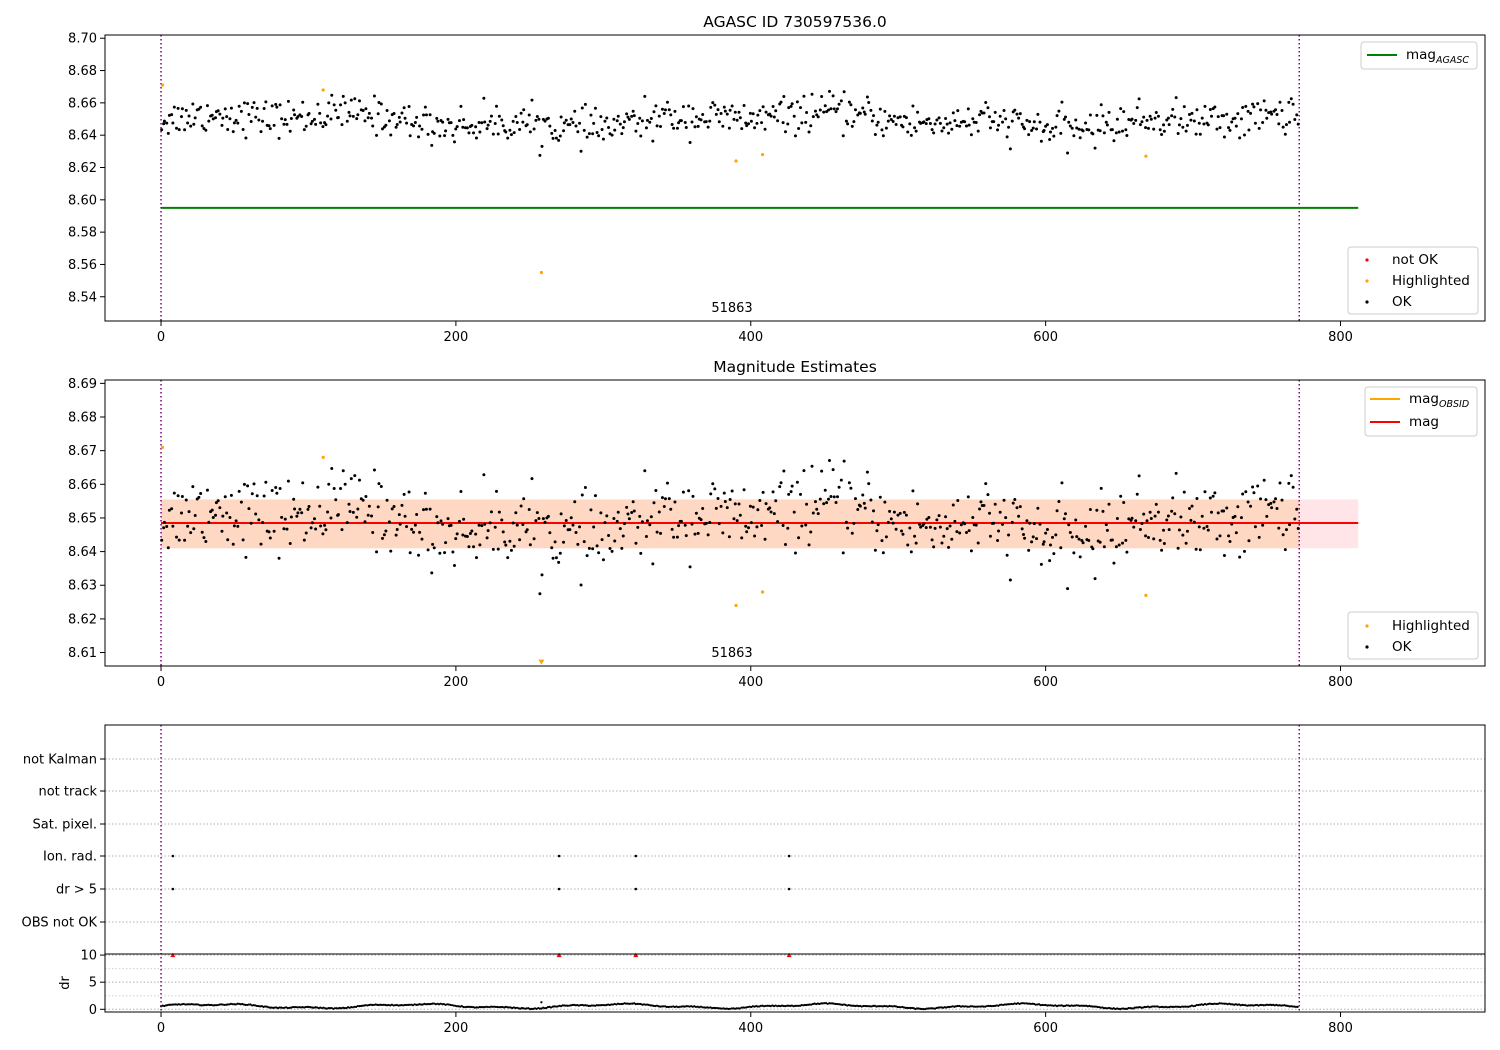 This screenshot has height=1050, width=1500. What do you see at coordinates (541, 272) in the screenshot?
I see `highlighted-point` at bounding box center [541, 272].